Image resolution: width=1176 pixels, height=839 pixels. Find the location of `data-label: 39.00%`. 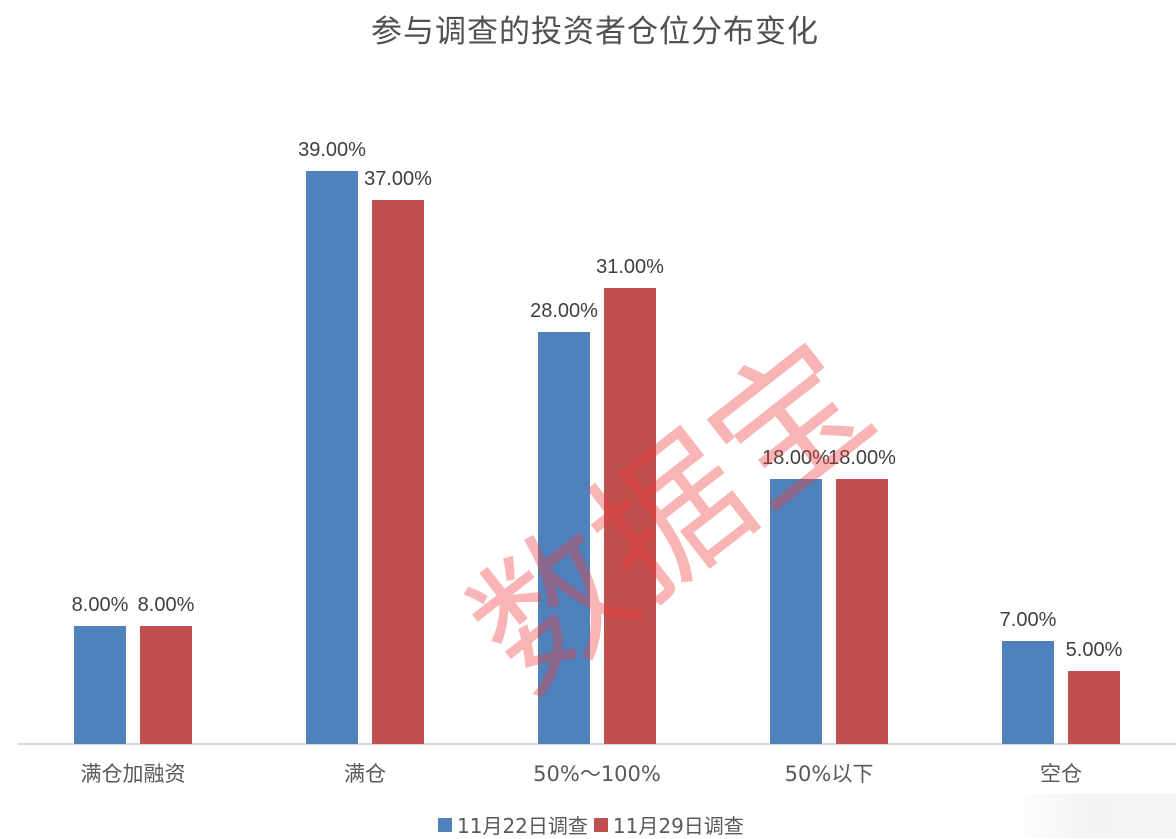

data-label: 39.00% is located at coordinates (332, 149).